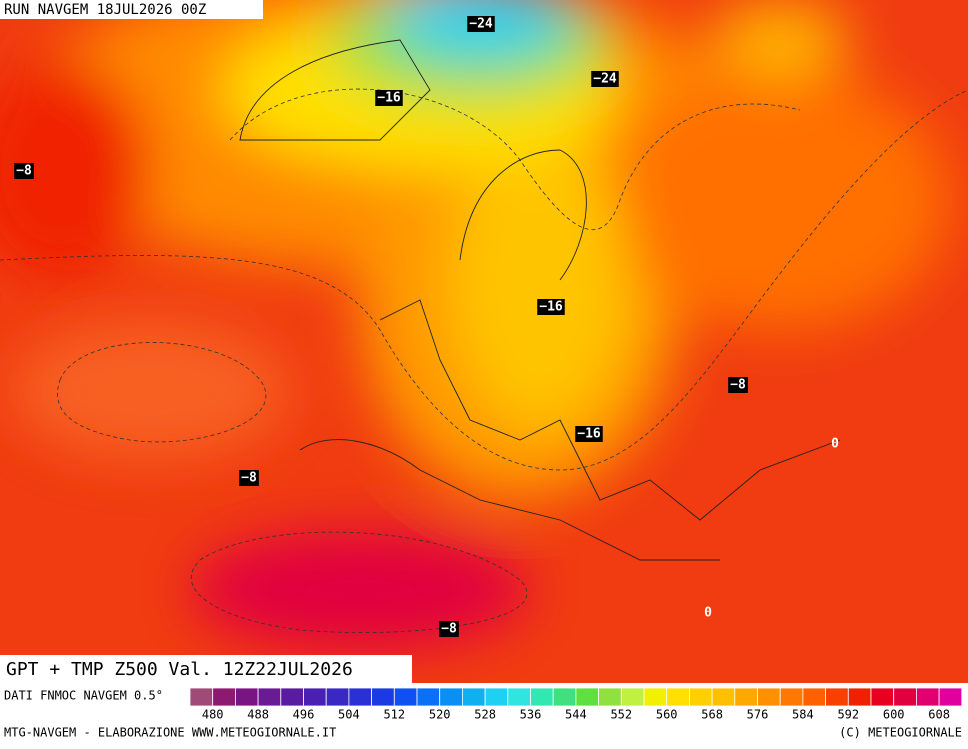 The image size is (968, 749). I want to click on colorbar-label: 592, so click(848, 715).